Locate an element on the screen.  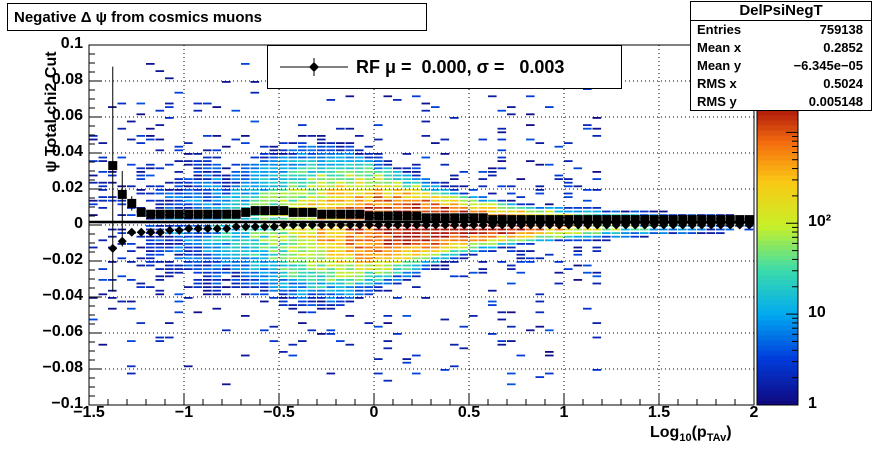
y-tick-label: −0.02 is located at coordinates (62, 259).